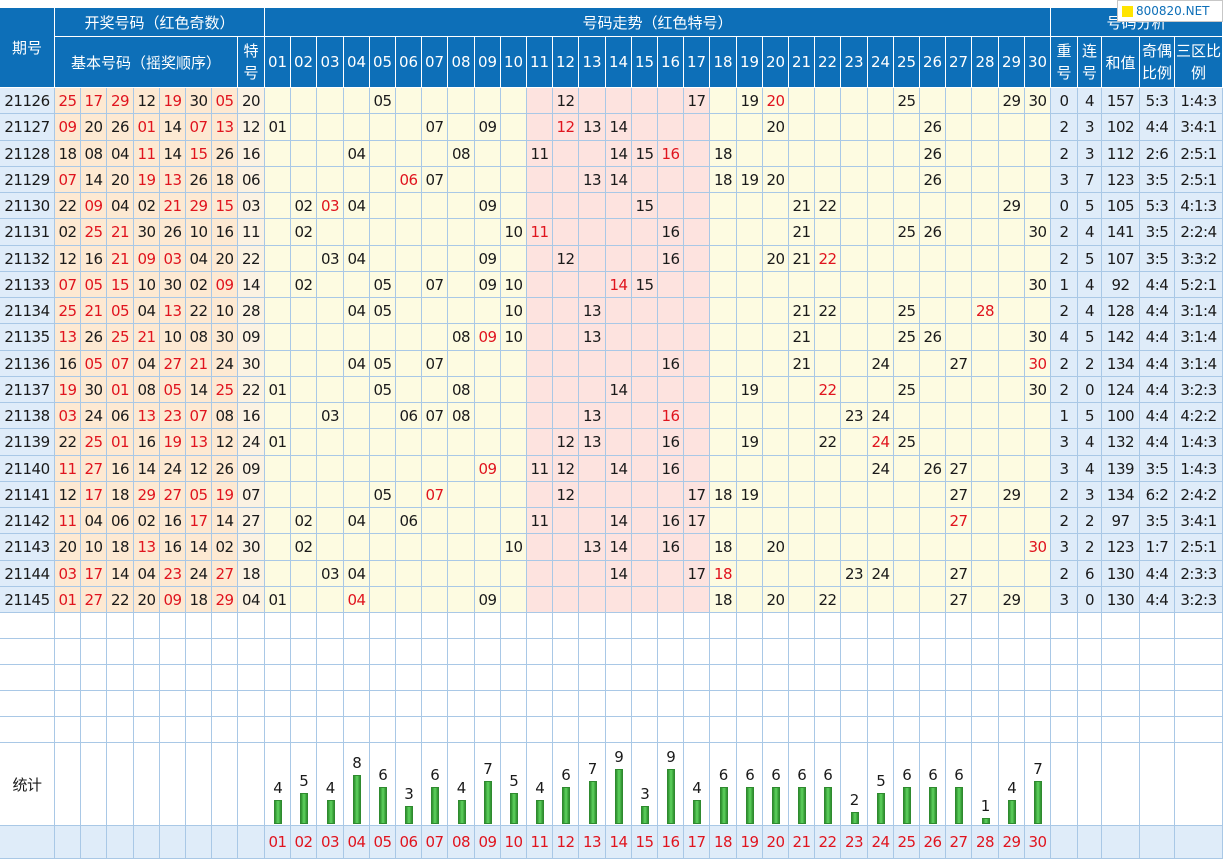 The width and height of the screenshot is (1223, 859). Describe the element at coordinates (199, 784) in the screenshot. I see `stats-empty` at that location.